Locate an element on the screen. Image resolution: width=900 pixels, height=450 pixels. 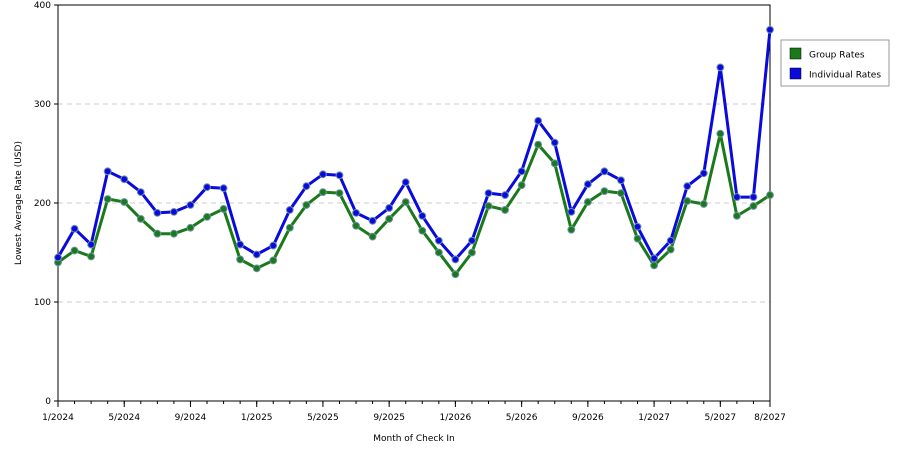
y-tick-label: 100 is located at coordinates (42, 303).